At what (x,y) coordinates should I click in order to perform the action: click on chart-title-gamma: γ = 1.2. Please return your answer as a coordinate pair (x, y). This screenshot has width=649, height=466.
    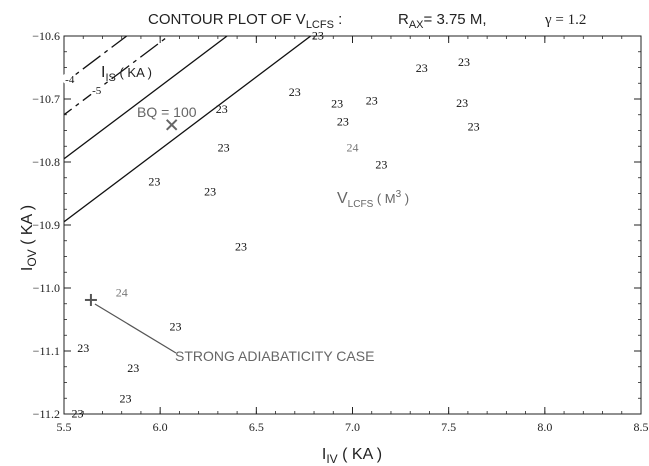
    Looking at the image, I should click on (565, 20).